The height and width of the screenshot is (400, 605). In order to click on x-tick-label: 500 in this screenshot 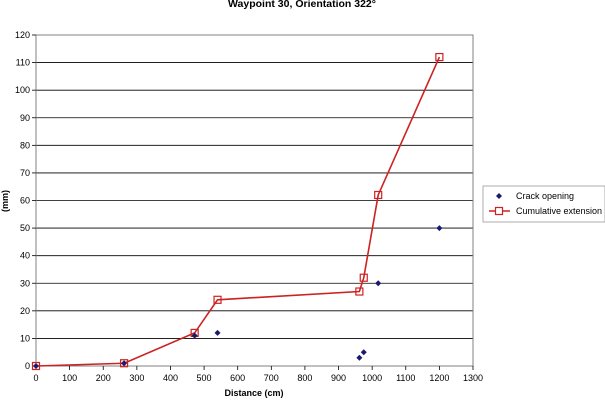, I will do `click(204, 378)`.